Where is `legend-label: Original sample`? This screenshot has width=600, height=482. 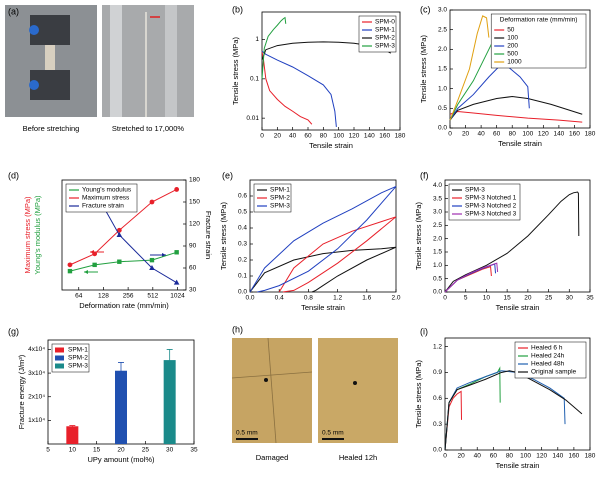 legend-label: Original sample is located at coordinates (554, 372).